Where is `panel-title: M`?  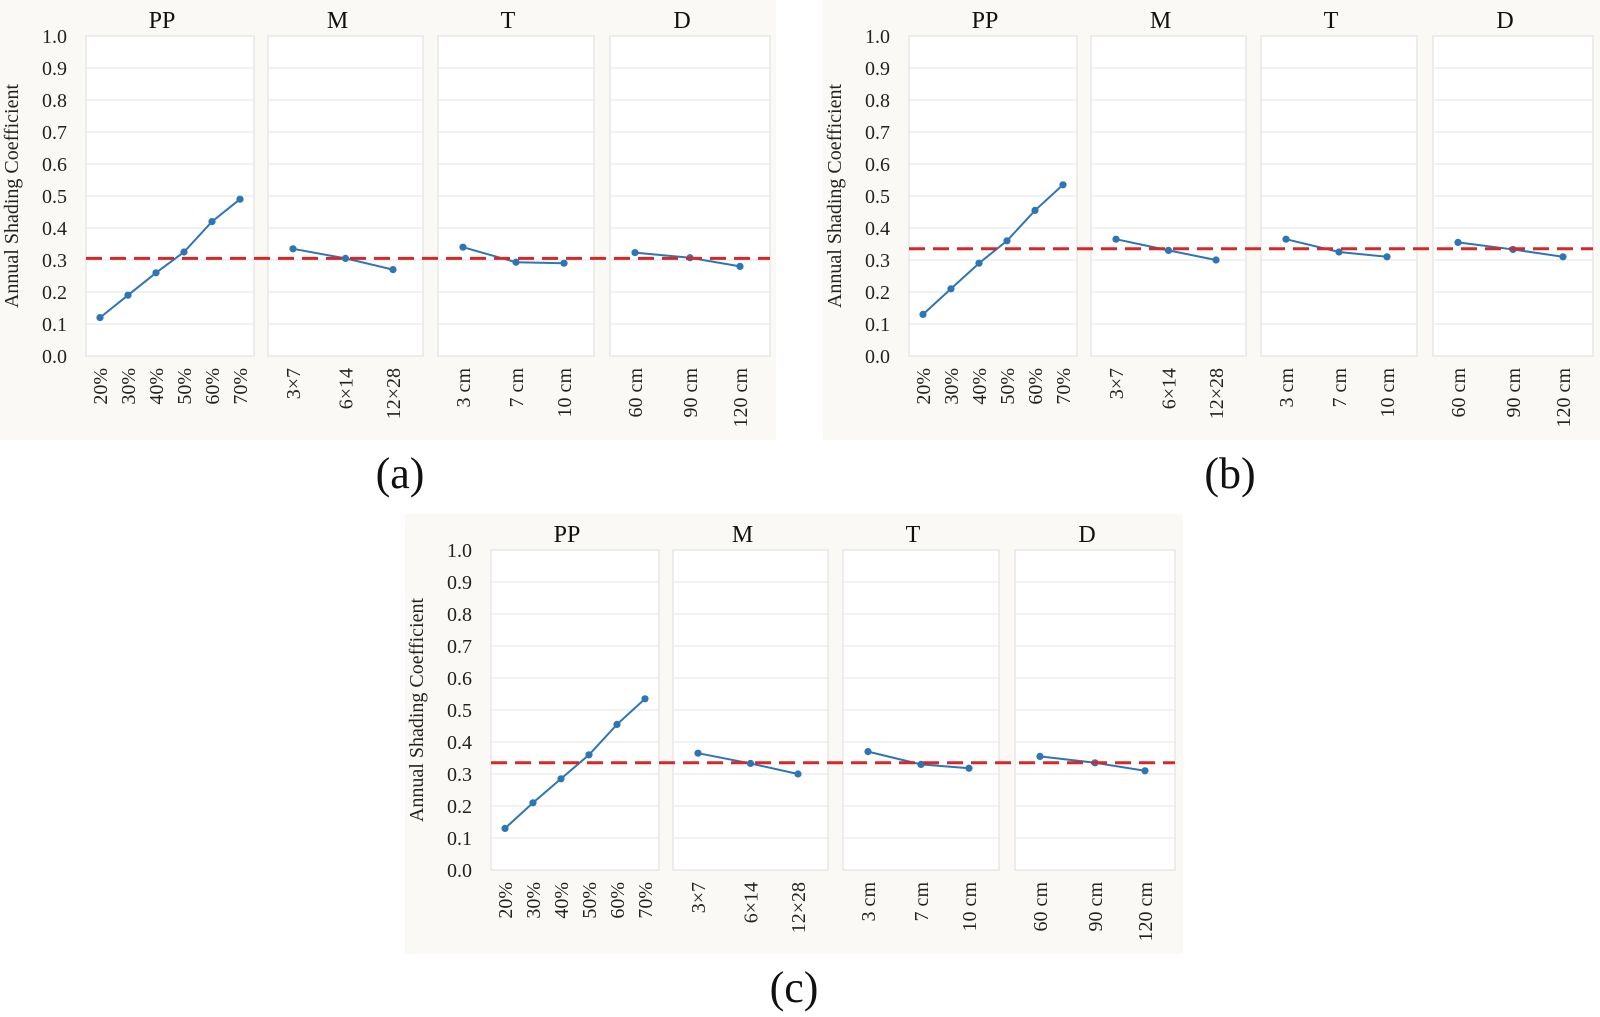
panel-title: M is located at coordinates (742, 535).